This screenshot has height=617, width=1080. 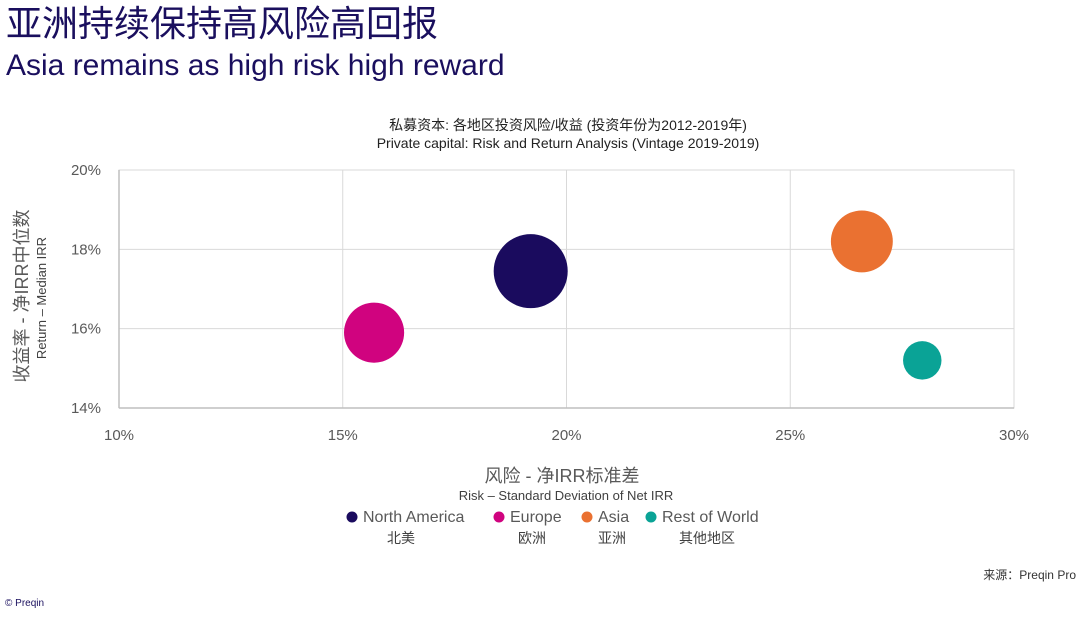 I want to click on y-axis-title: Return – Median IRR, so click(x=41, y=298).